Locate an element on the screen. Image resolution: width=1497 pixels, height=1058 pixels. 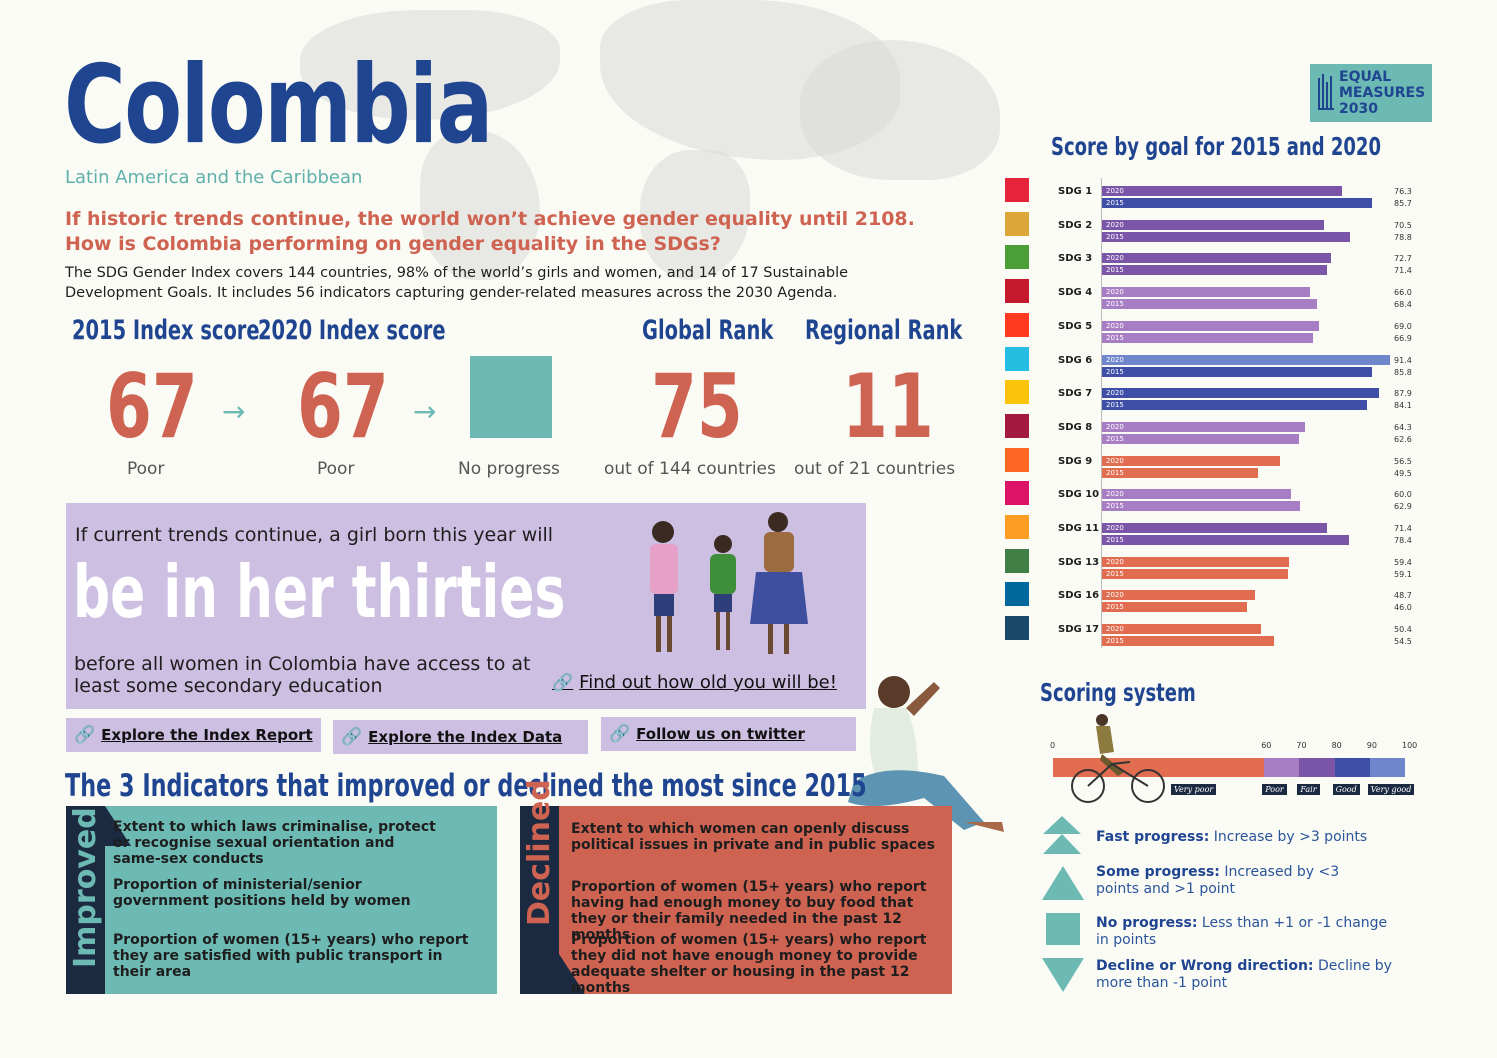
page-title: Colombia is located at coordinates (278, 105).